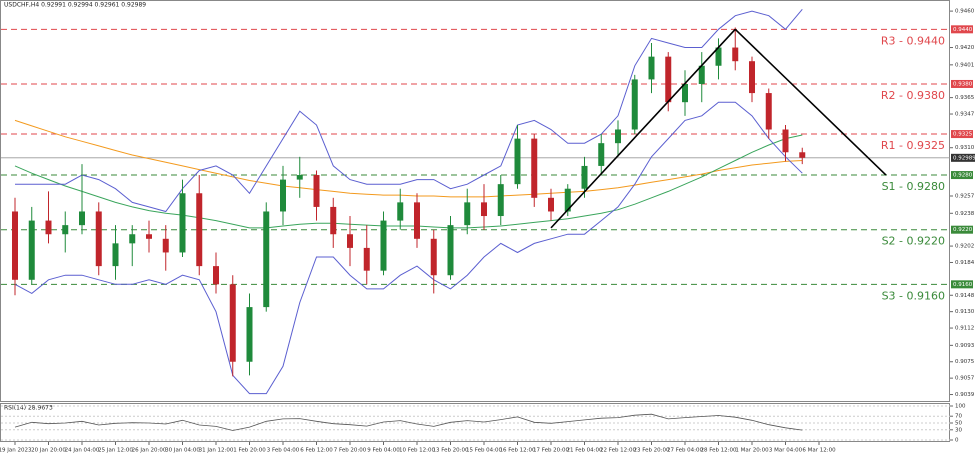 The width and height of the screenshot is (975, 456). I want to click on level-label: R3 - 0.9440, so click(913, 40).